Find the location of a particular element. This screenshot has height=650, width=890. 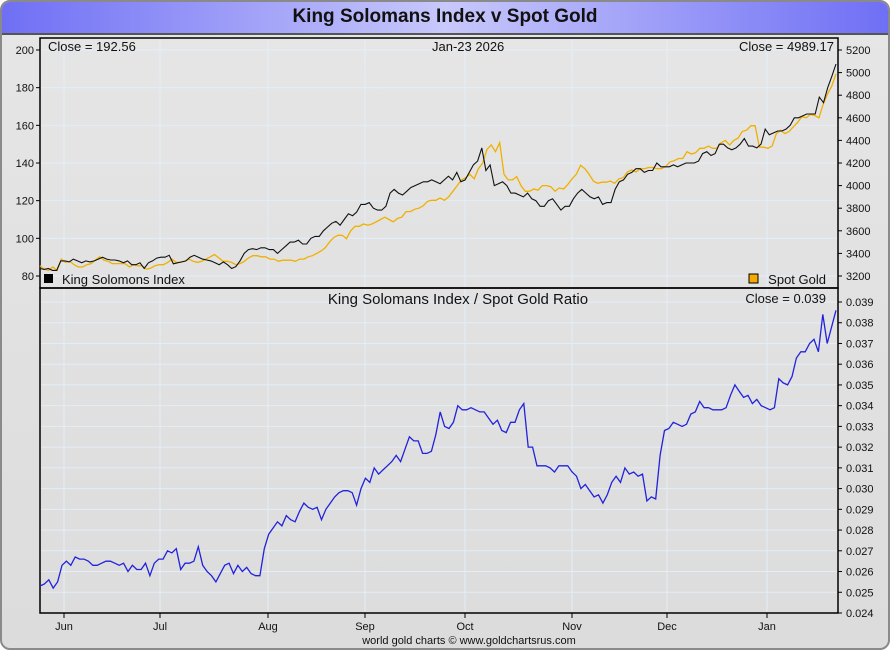

x-tick-label: Oct is located at coordinates (464, 627).